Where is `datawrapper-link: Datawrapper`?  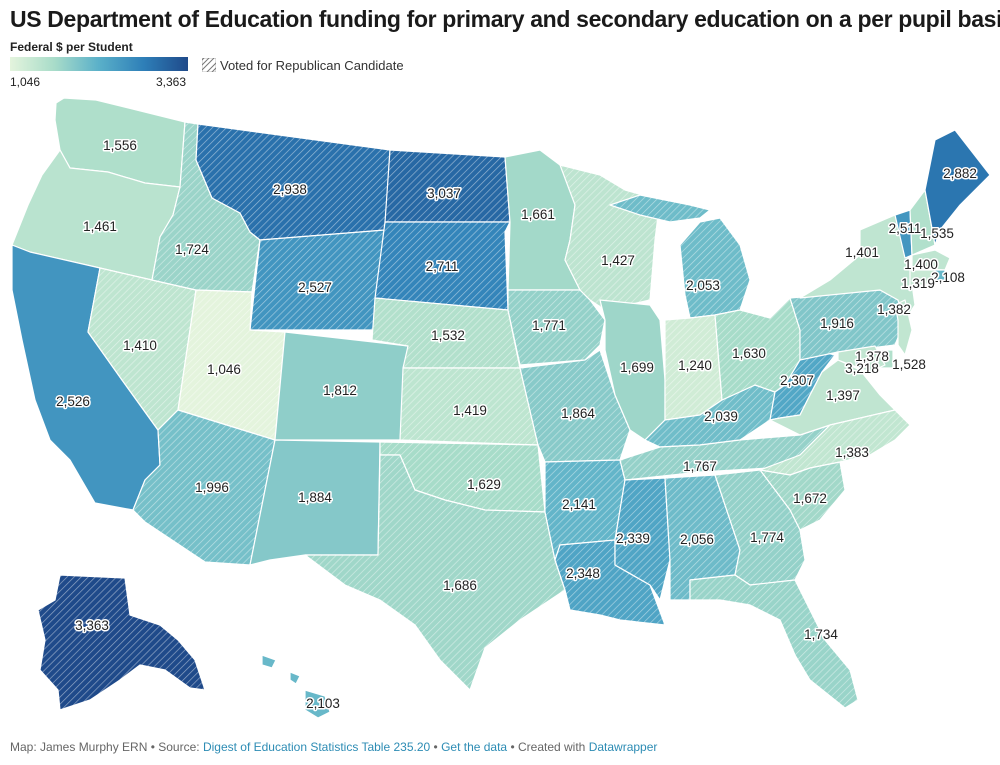 datawrapper-link: Datawrapper is located at coordinates (623, 747).